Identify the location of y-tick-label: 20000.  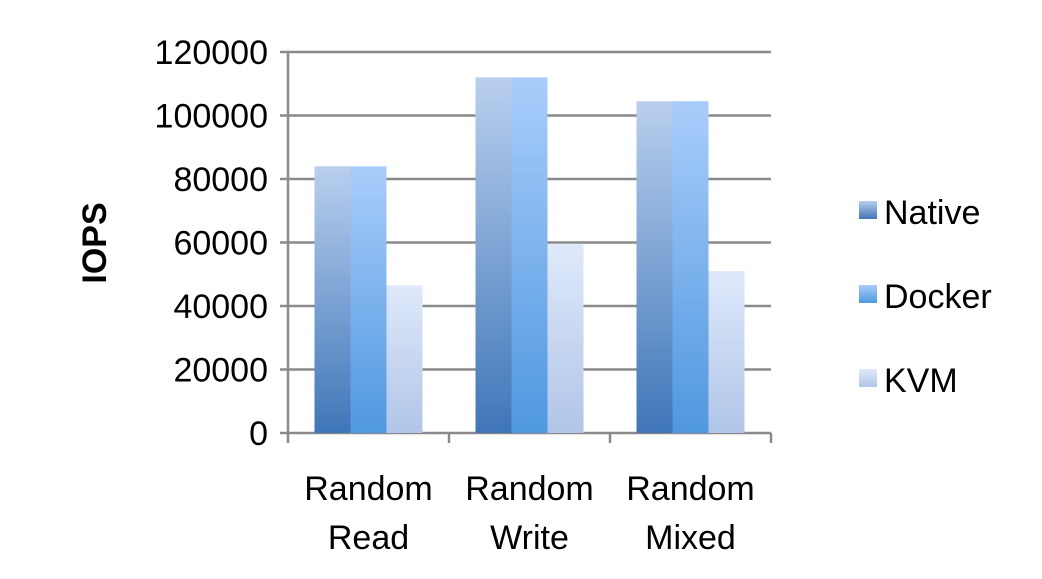
(220, 371).